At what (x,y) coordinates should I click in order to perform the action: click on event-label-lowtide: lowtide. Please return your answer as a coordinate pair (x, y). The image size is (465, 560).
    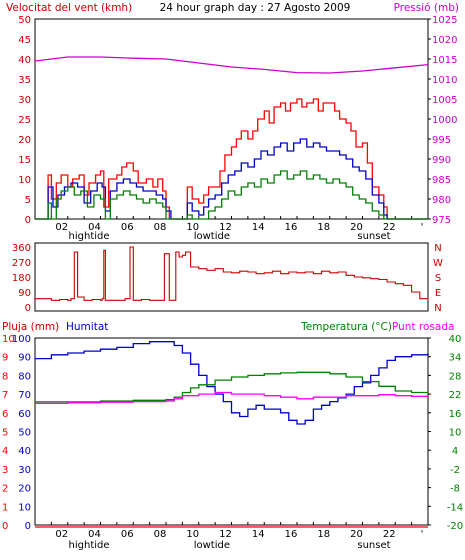
    Looking at the image, I should click on (212, 545).